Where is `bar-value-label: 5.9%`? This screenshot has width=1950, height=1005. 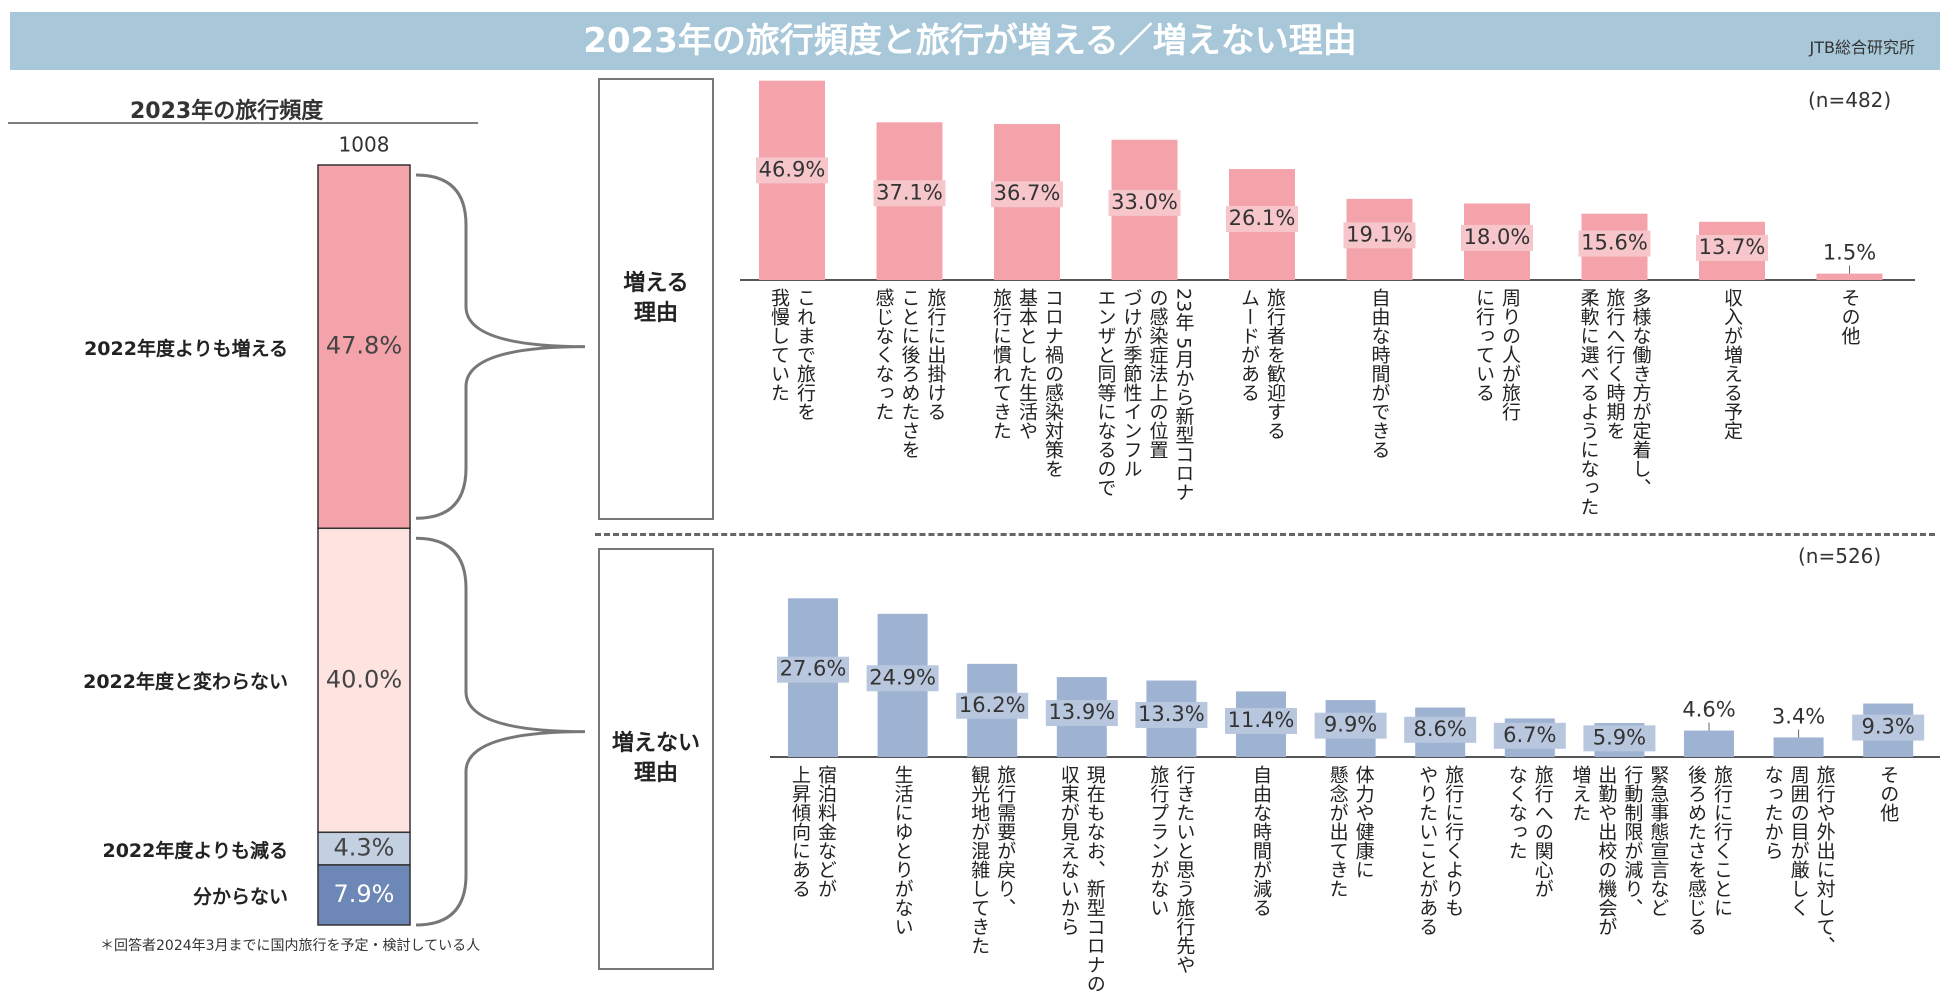
bar-value-label: 5.9% is located at coordinates (1619, 737).